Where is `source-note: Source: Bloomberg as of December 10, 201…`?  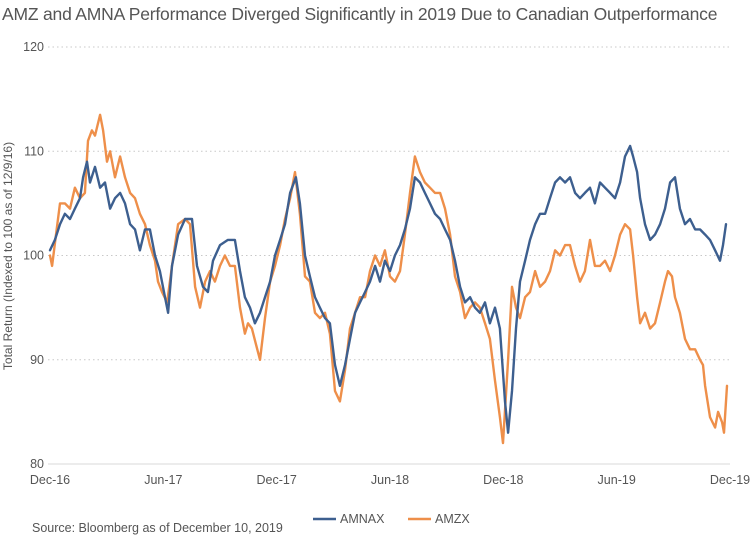 source-note: Source: Bloomberg as of December 10, 201… is located at coordinates (157, 528).